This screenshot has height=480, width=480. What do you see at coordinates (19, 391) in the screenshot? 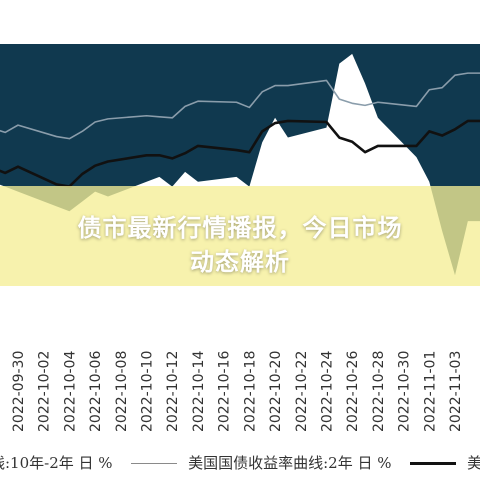
I see `x-tick-label: 2022-09-30` at bounding box center [19, 391].